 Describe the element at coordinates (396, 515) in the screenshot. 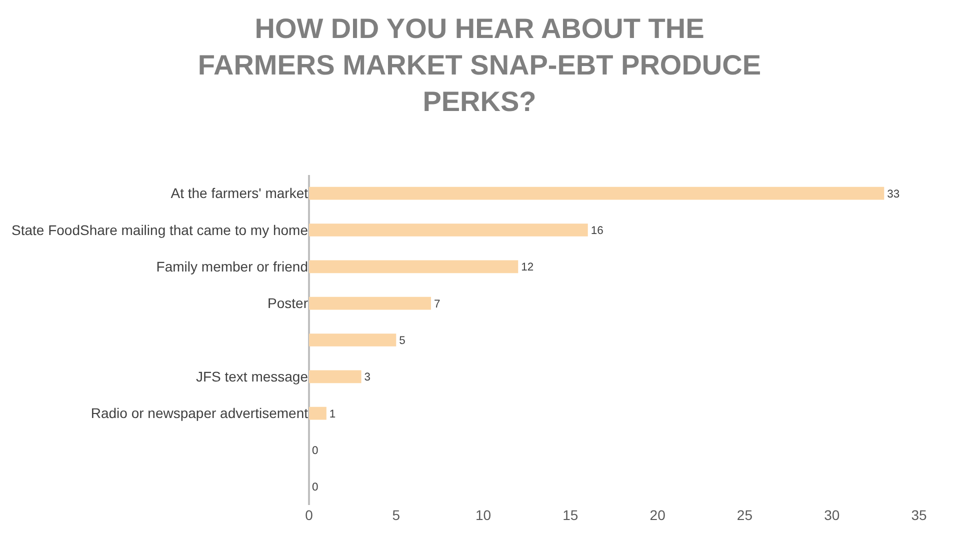

I see `x-tick-label: 5` at that location.